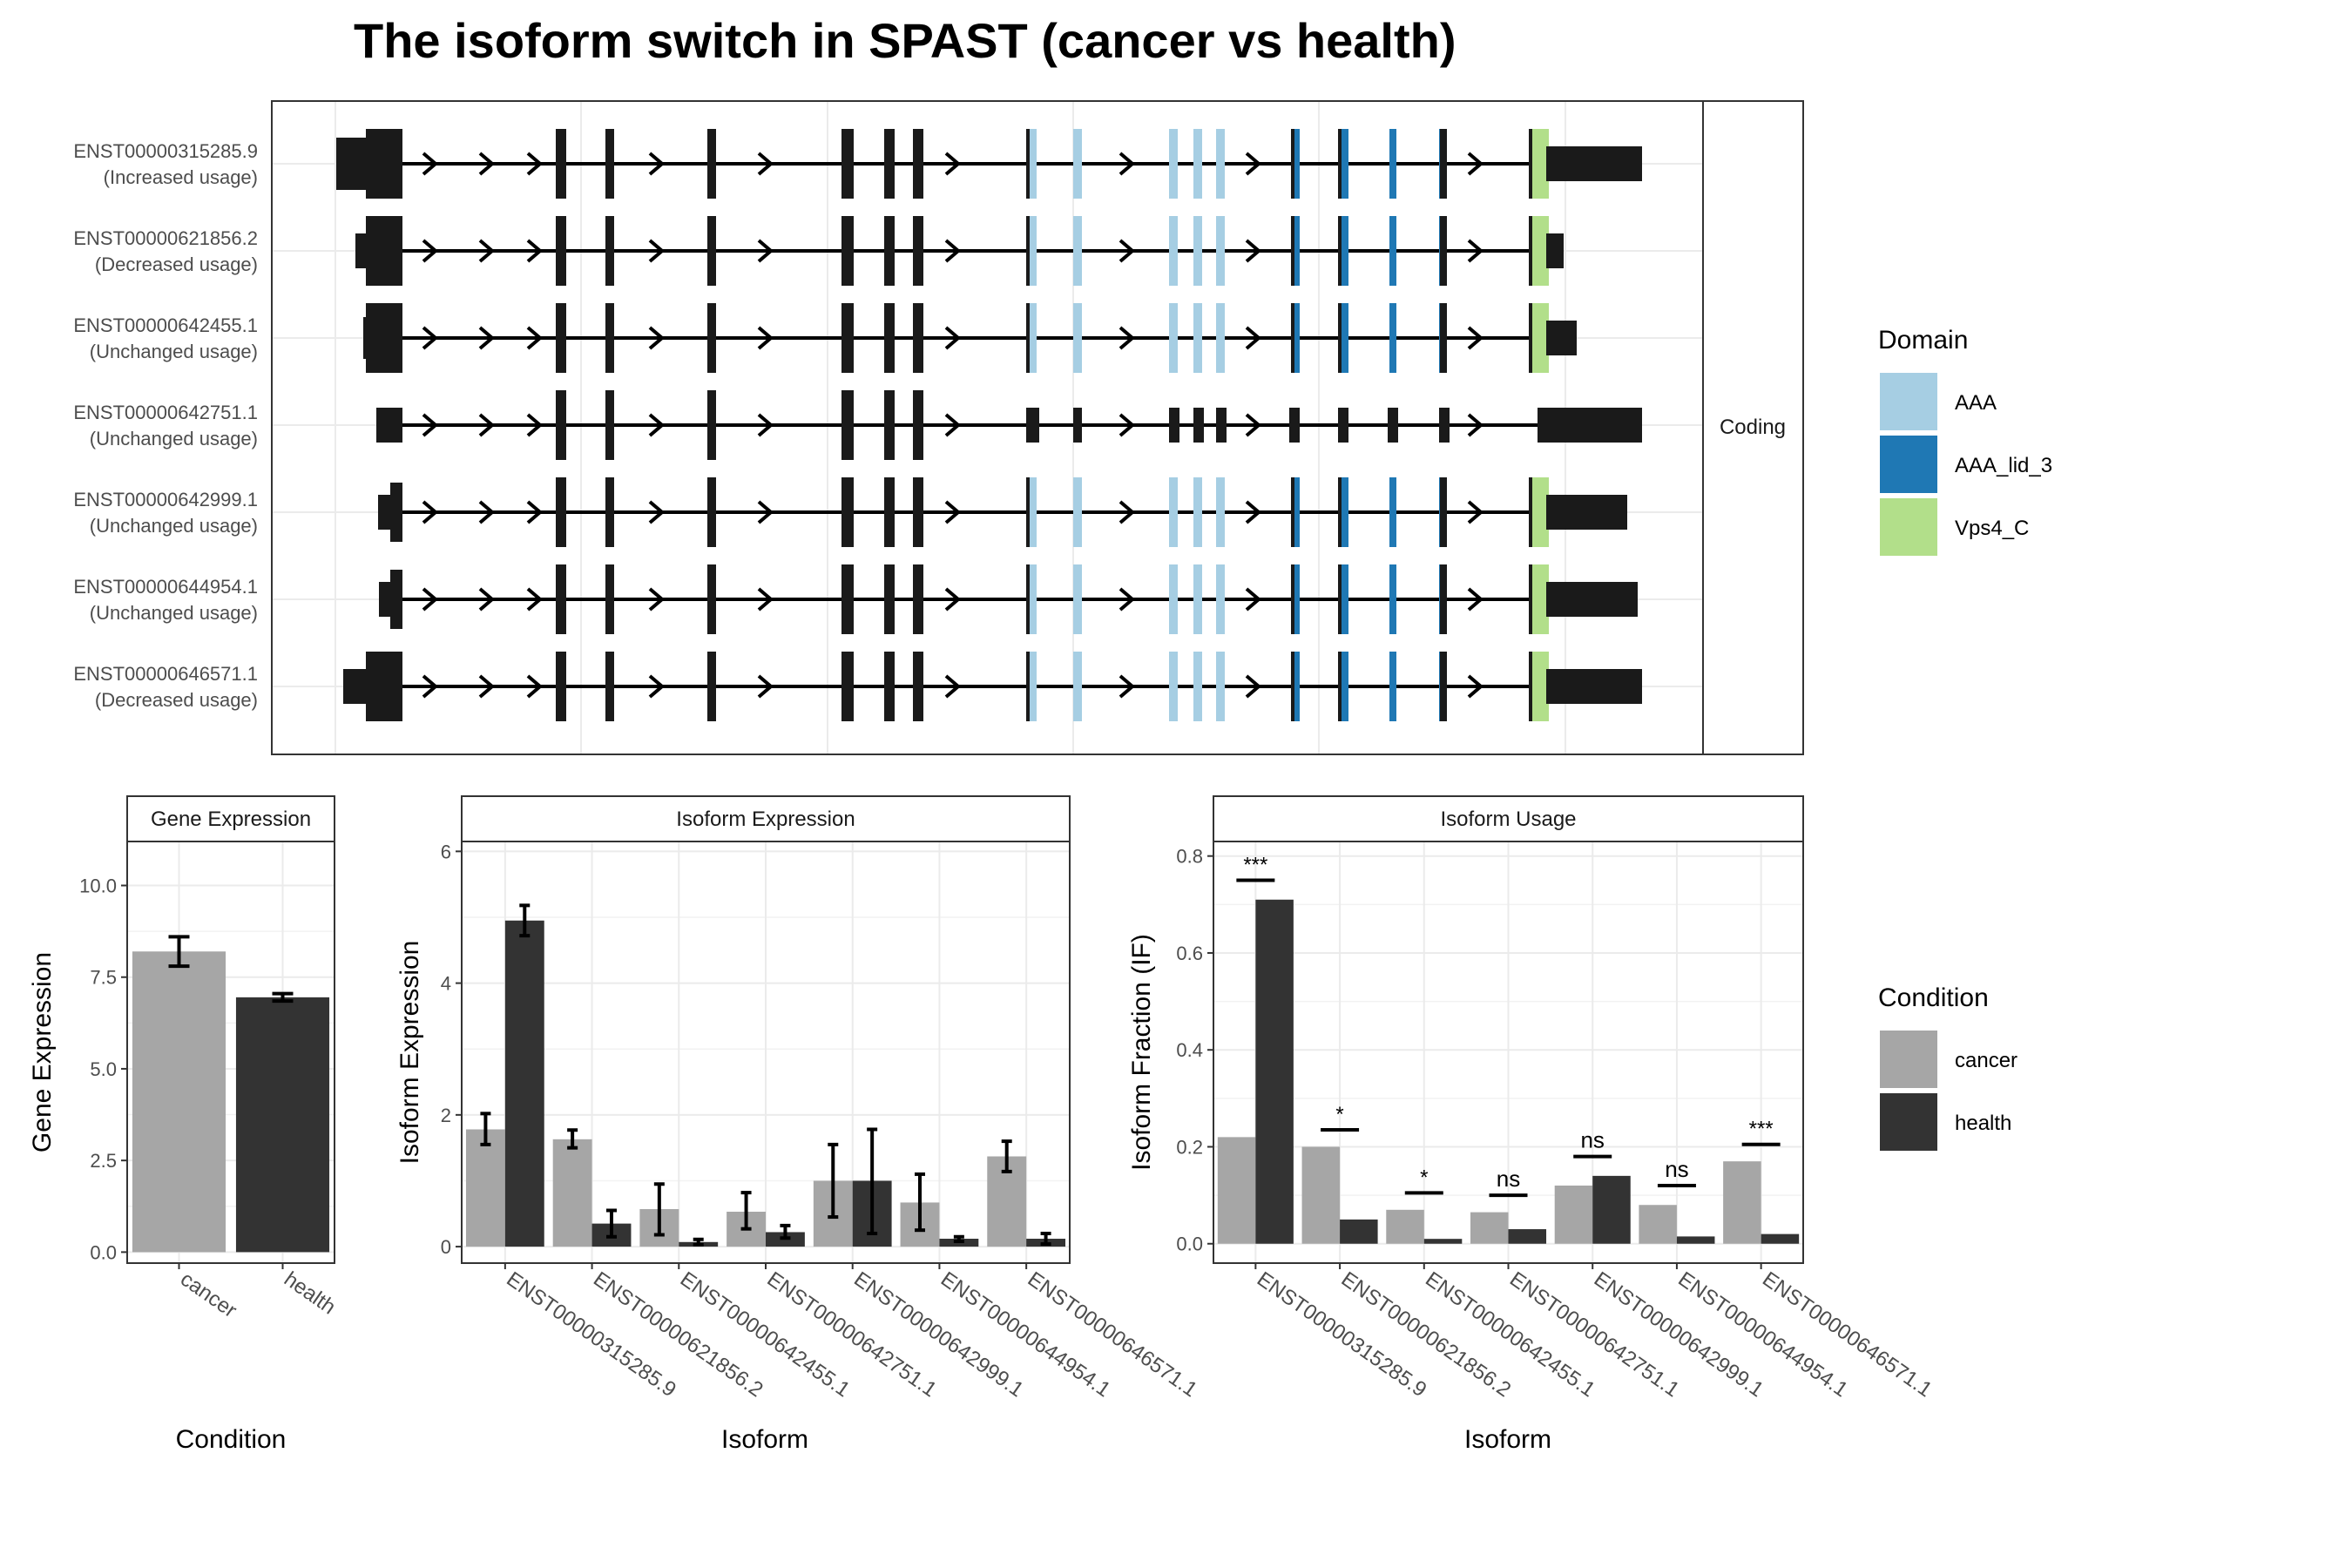 The width and height of the screenshot is (2352, 1568). Describe the element at coordinates (1976, 403) in the screenshot. I see `legend-label: AAA` at that location.